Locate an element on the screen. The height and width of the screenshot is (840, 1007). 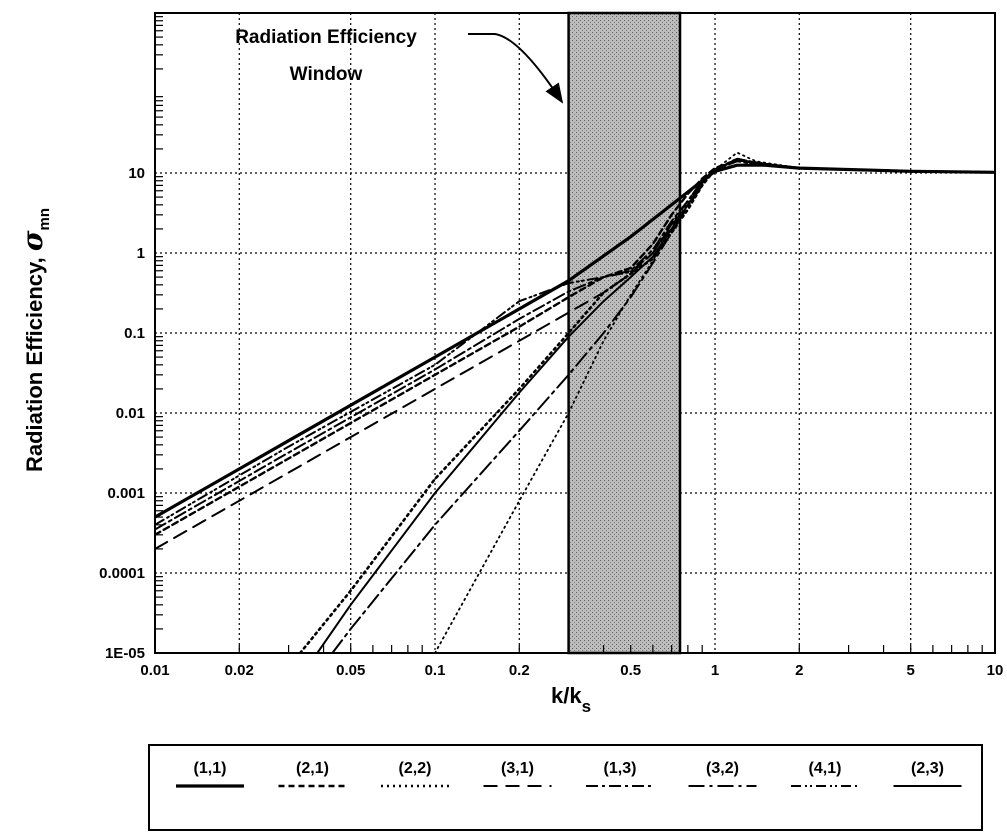
window-band is located at coordinates (624, 333).